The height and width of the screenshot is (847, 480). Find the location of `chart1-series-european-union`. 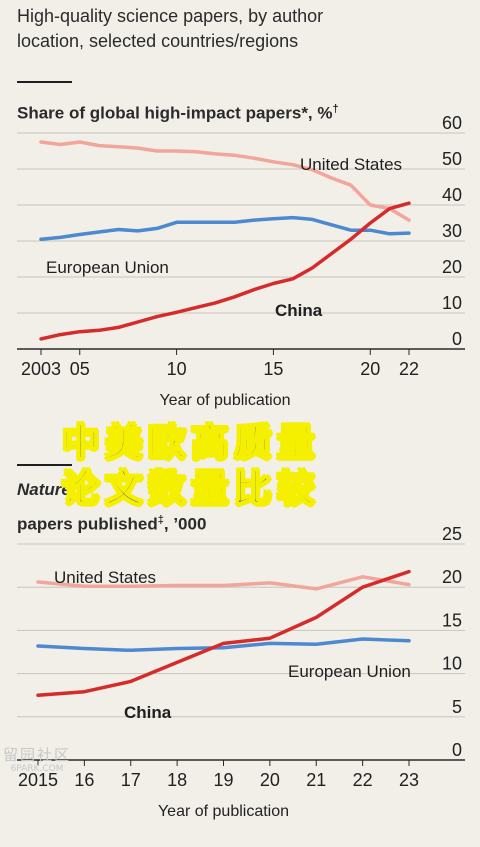

chart1-series-european-union is located at coordinates (225, 228).